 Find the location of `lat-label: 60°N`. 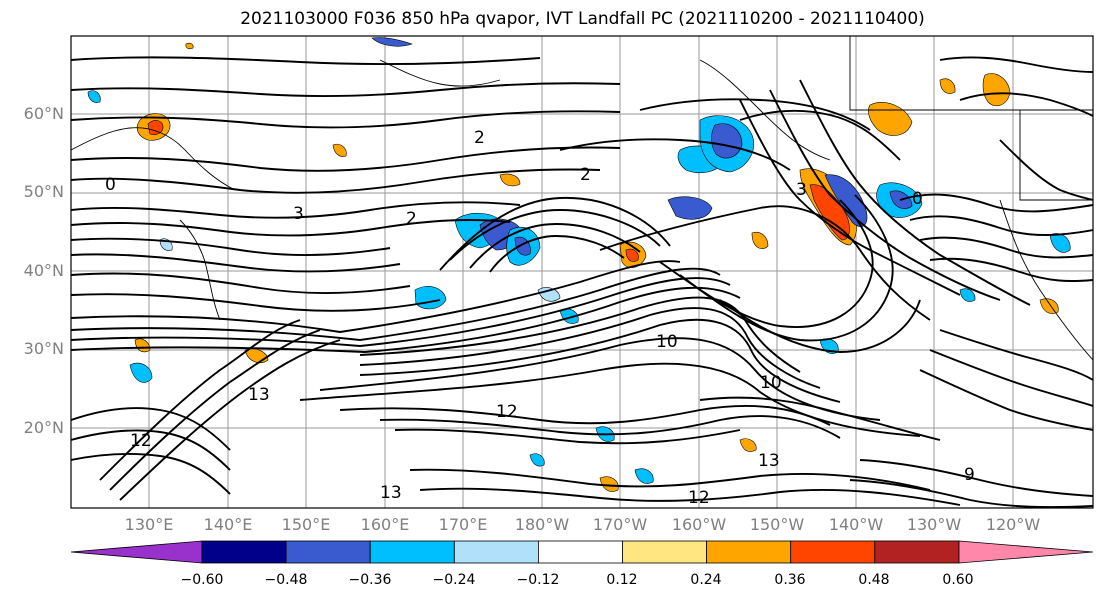

lat-label: 60°N is located at coordinates (43, 113).